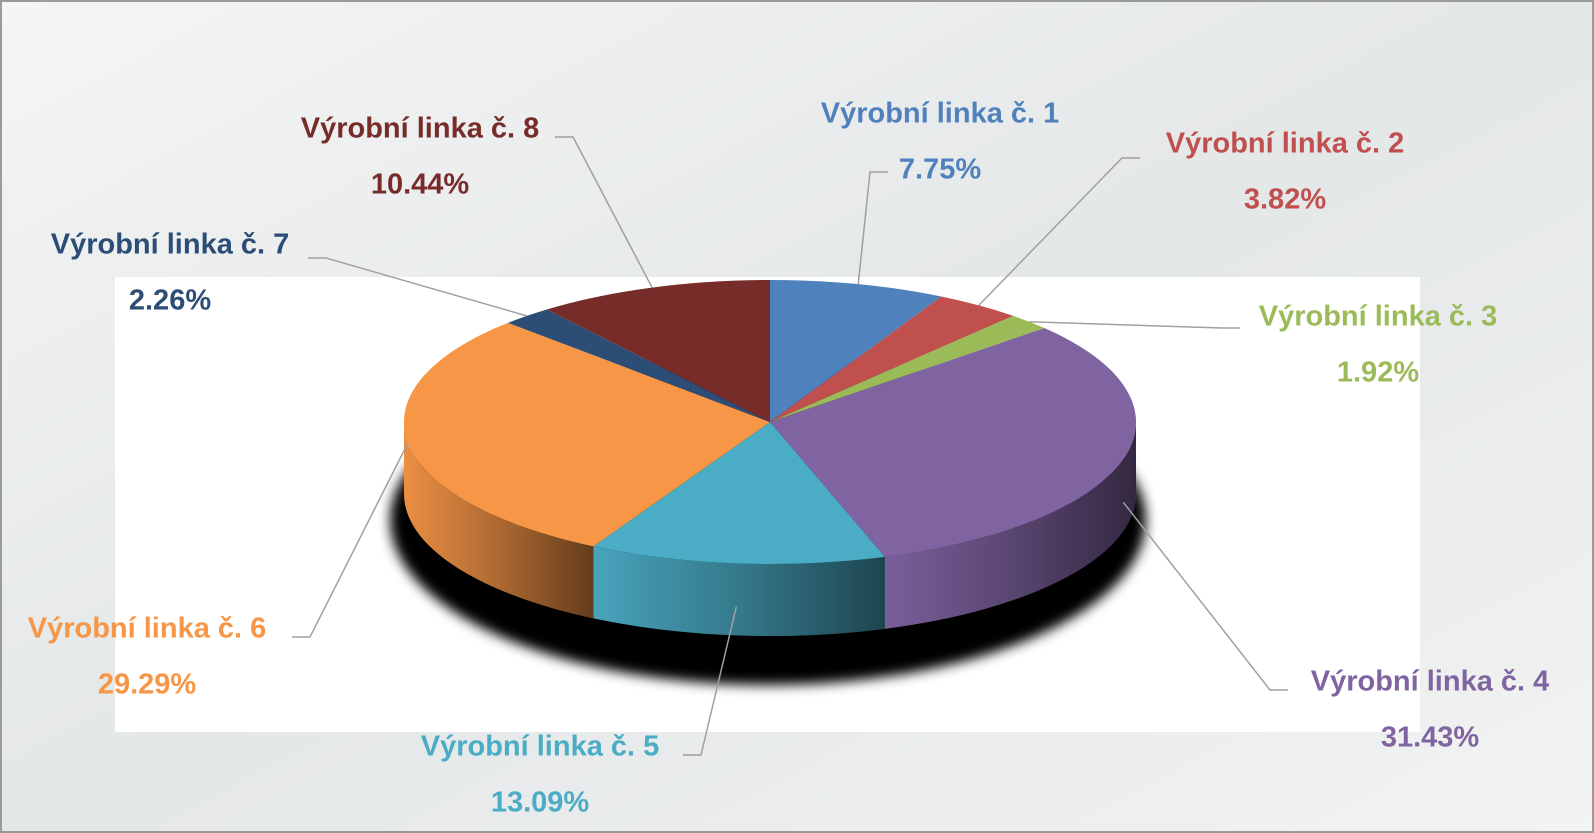  I want to click on label-value: 7.75%, so click(940, 170).